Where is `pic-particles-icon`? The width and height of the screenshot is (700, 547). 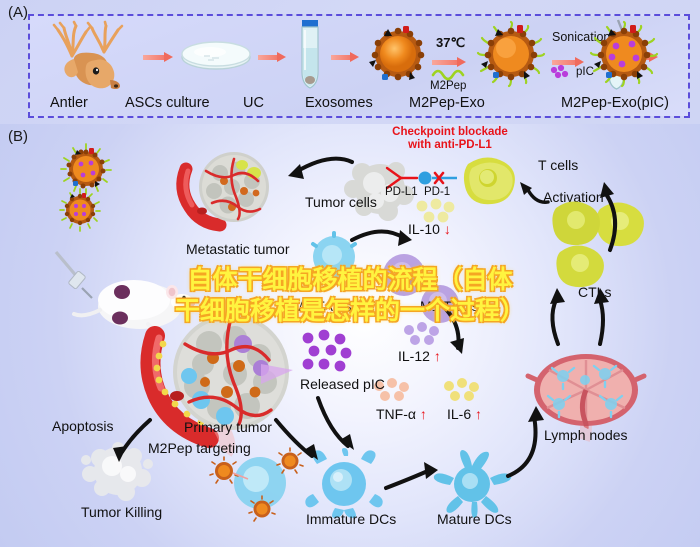 pic-particles-icon is located at coordinates (559, 71).